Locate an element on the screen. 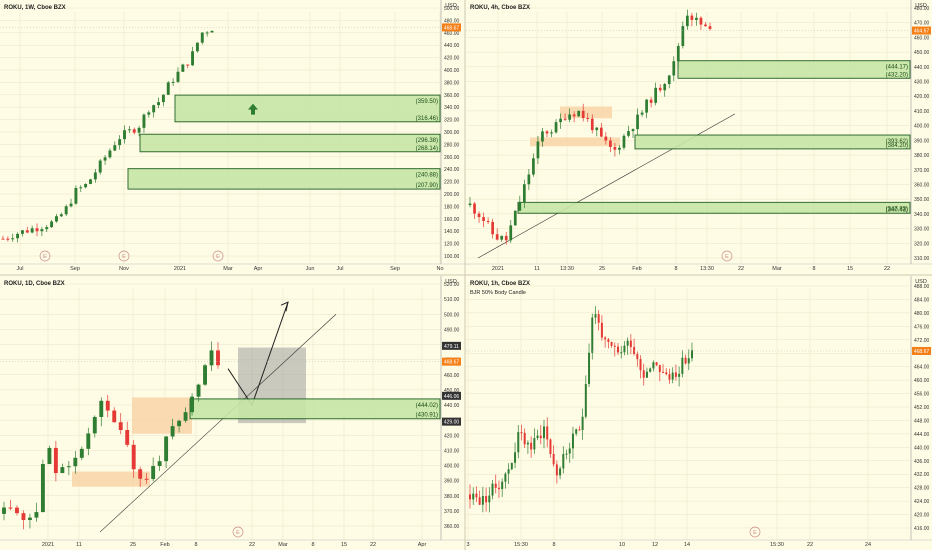 This screenshot has height=550, width=932. zone-label-high: (359.50) is located at coordinates (427, 102).